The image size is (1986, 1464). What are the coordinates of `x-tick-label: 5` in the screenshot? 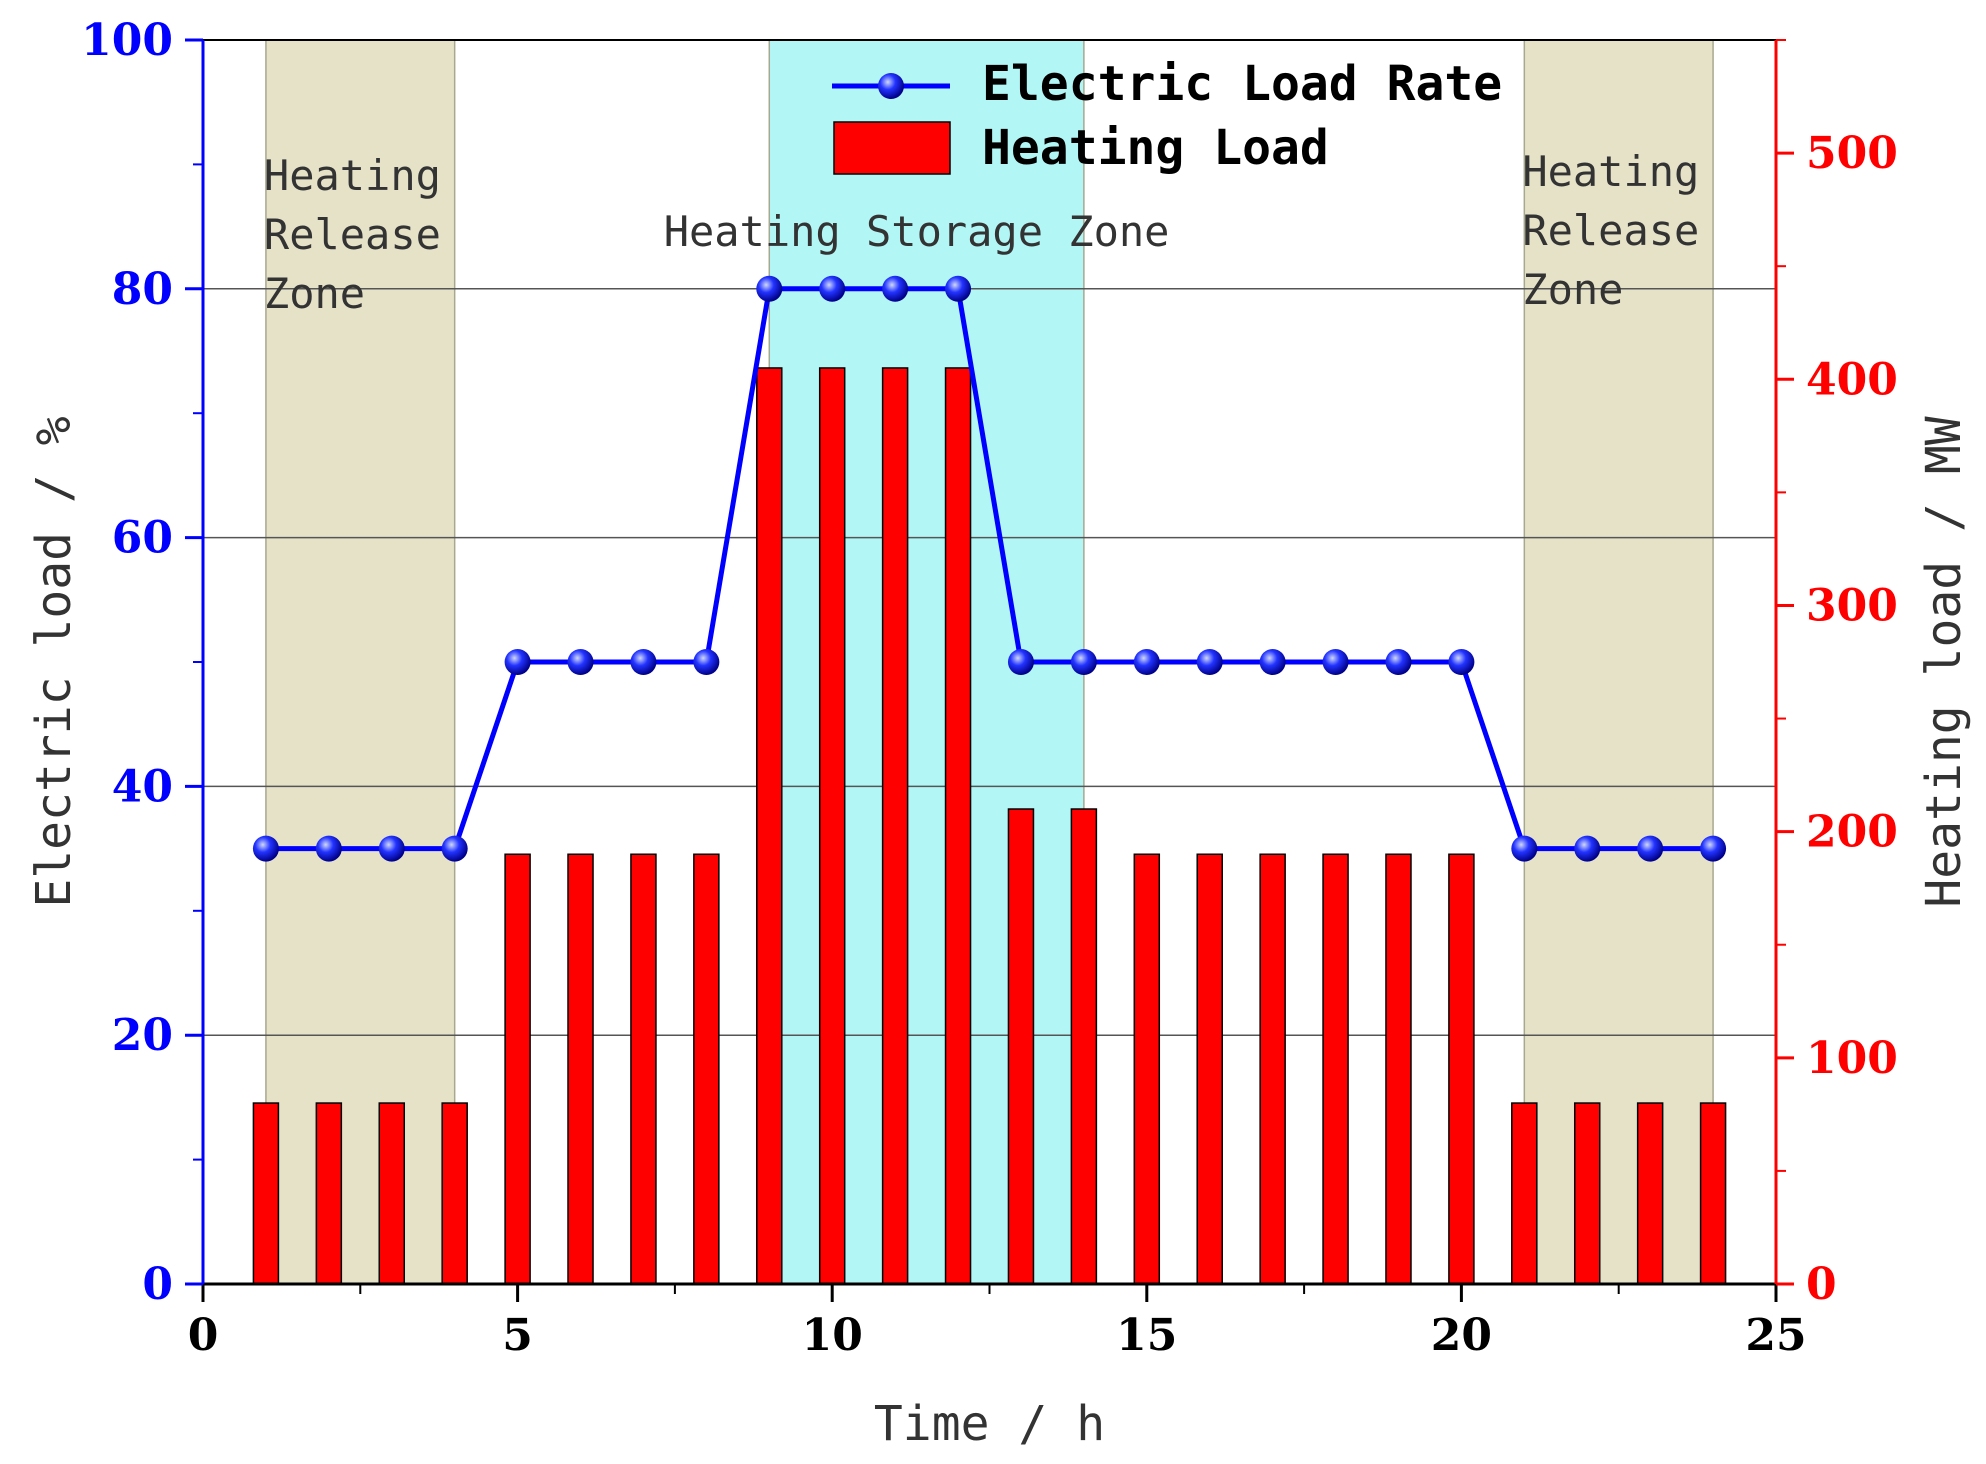 It's located at (517, 1335).